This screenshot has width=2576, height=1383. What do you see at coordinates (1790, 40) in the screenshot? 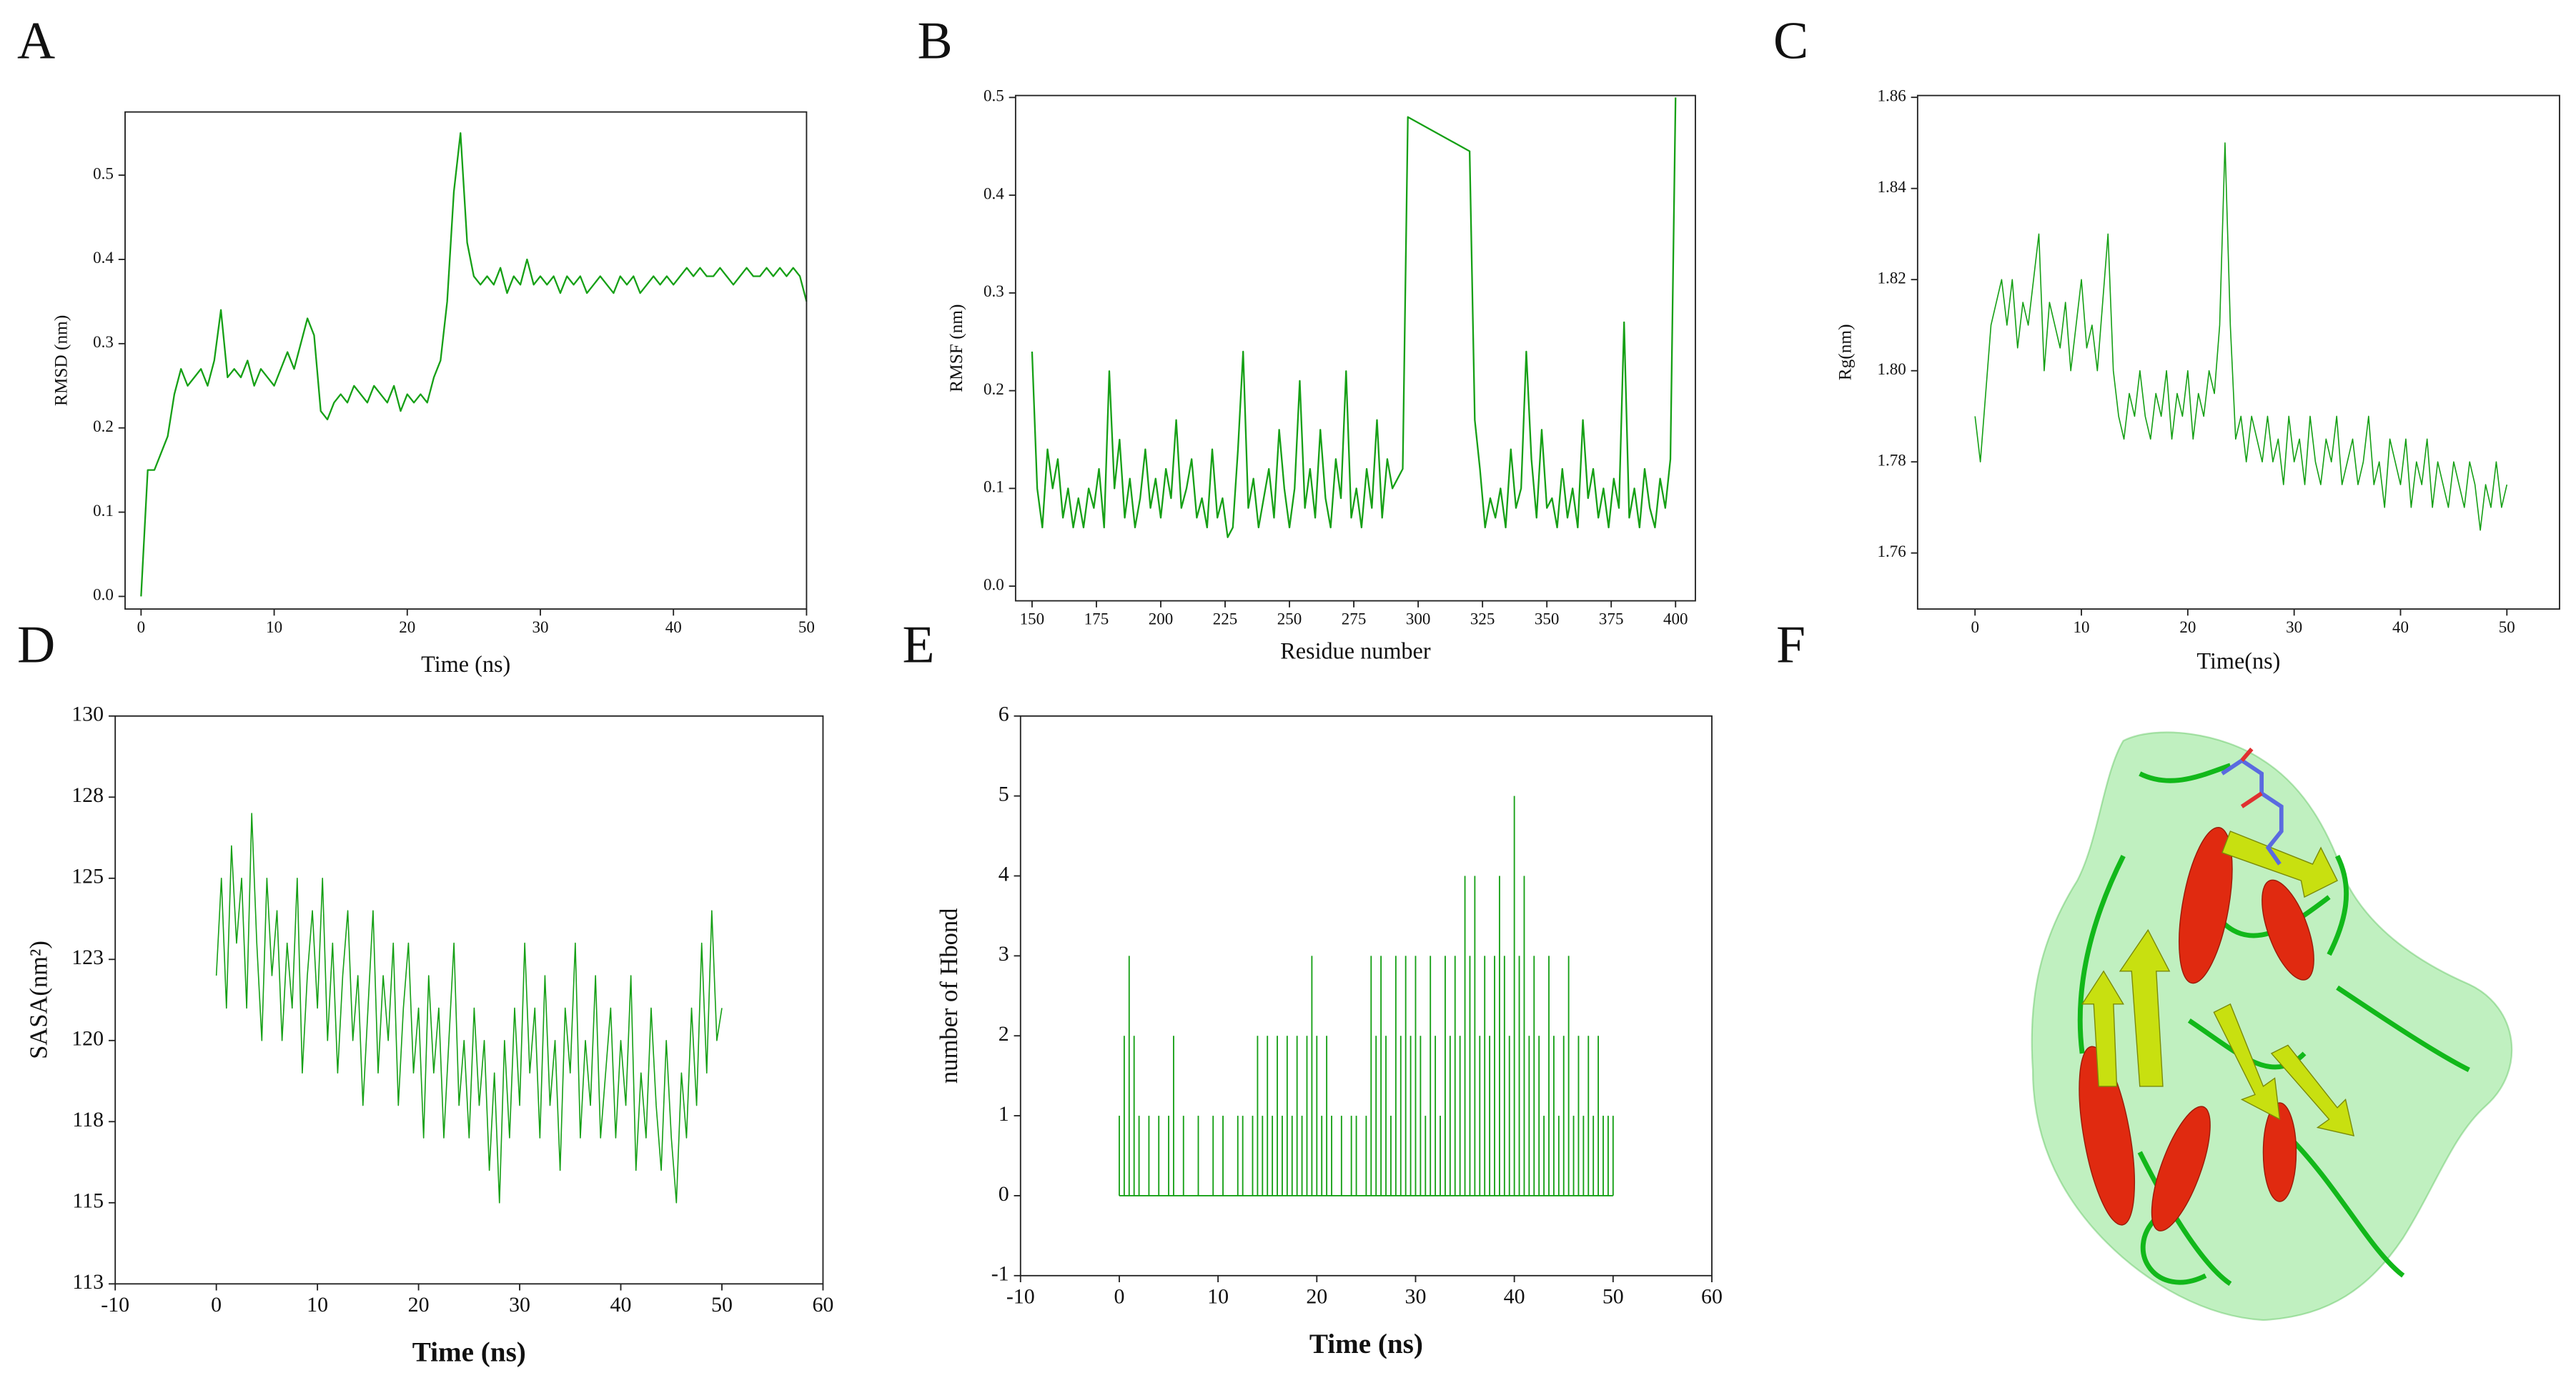
I see `panel-letter: C` at bounding box center [1790, 40].